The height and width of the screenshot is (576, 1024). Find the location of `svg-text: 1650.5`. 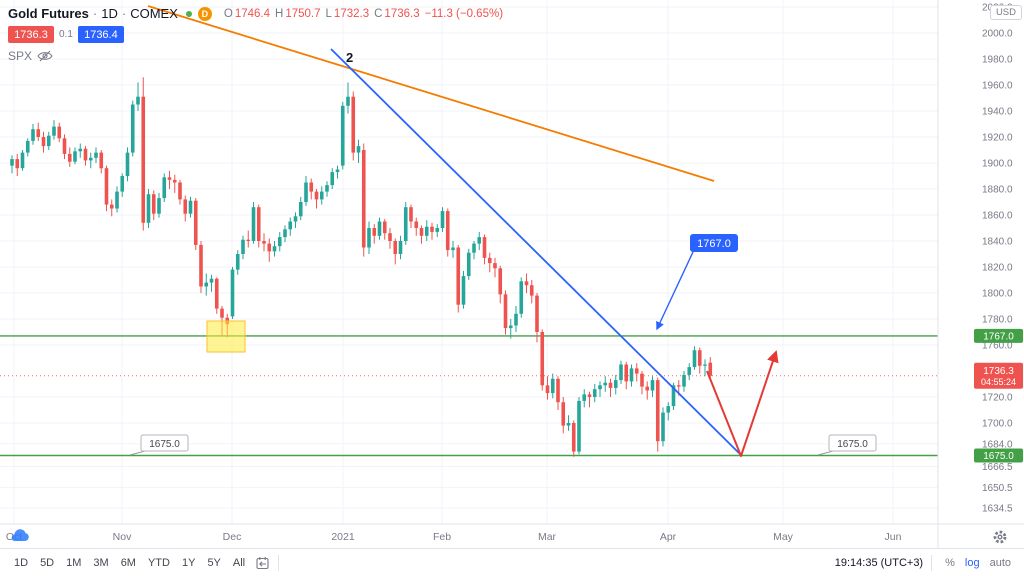

svg-text: 1650.5 is located at coordinates (997, 488).